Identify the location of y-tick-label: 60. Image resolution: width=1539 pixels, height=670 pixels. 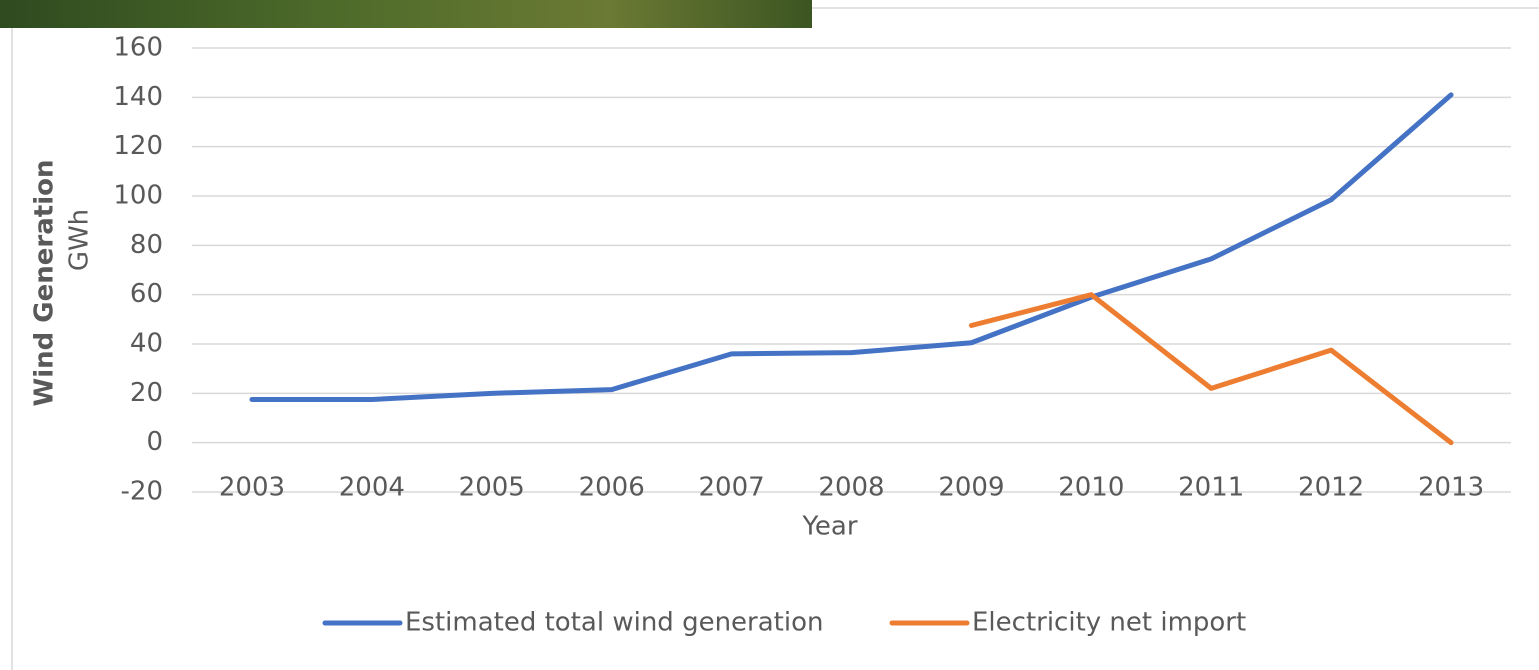
(146, 294).